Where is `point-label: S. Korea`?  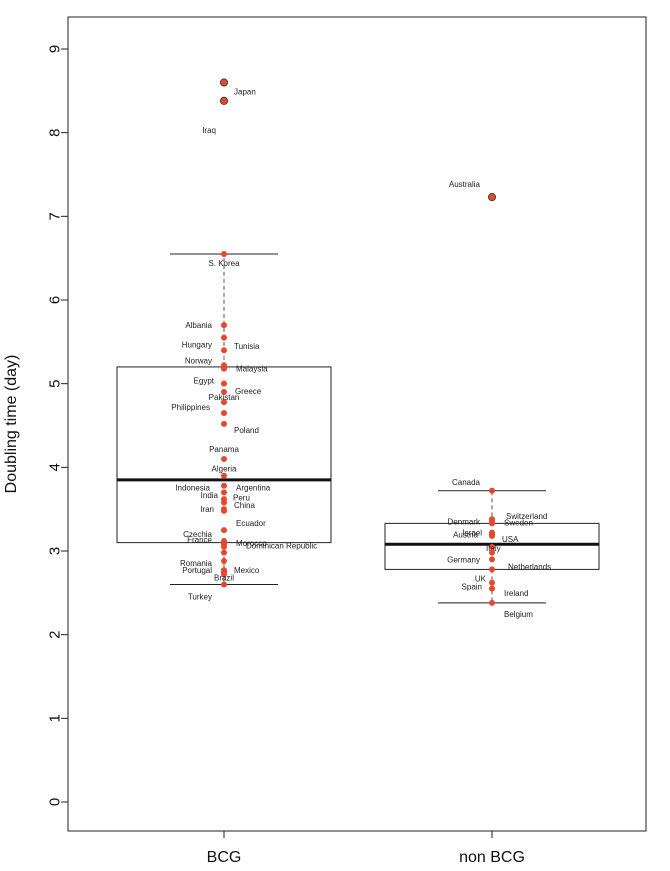
point-label: S. Korea is located at coordinates (224, 263).